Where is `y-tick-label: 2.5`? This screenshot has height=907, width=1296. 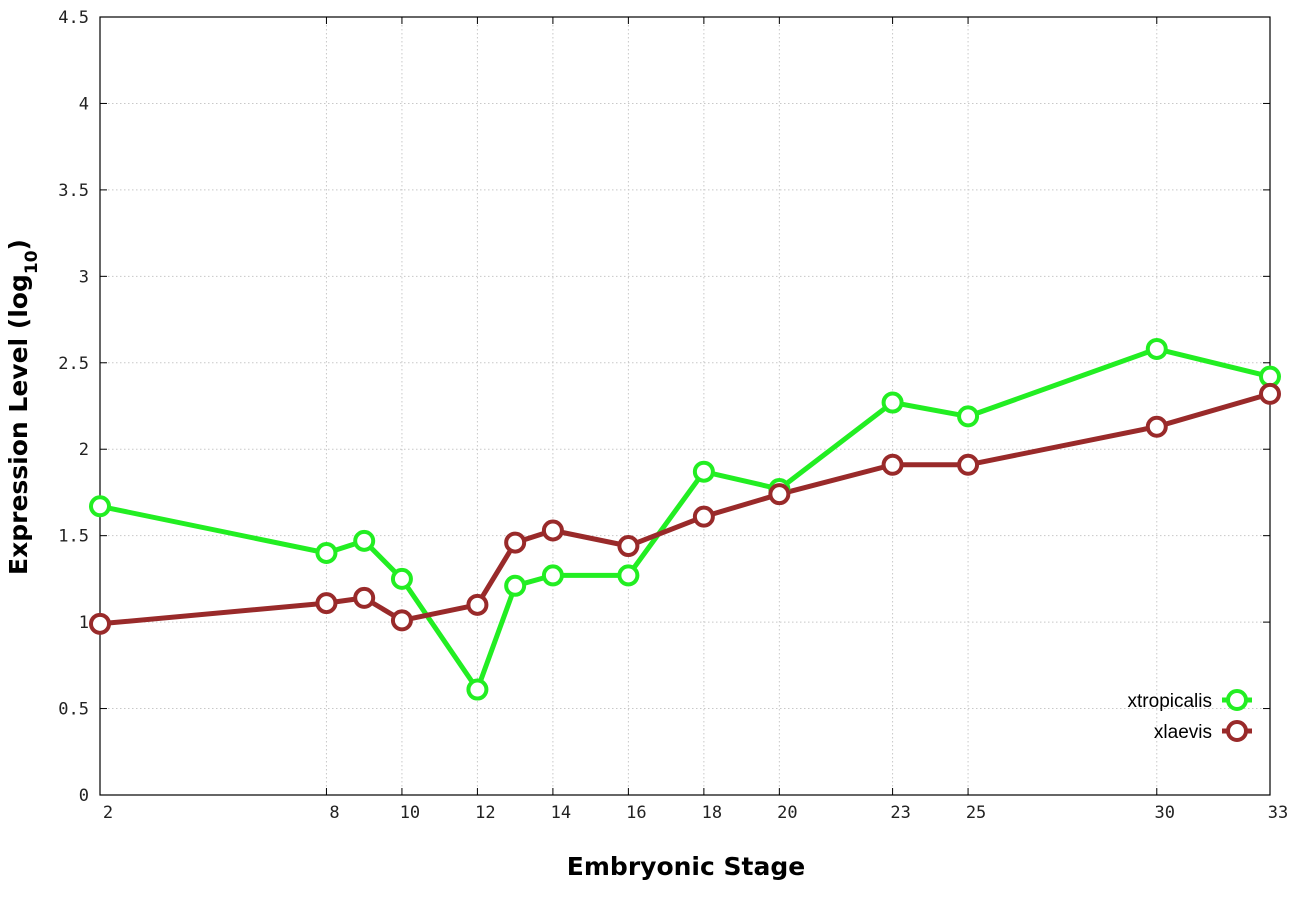
y-tick-label: 2.5 is located at coordinates (73, 364).